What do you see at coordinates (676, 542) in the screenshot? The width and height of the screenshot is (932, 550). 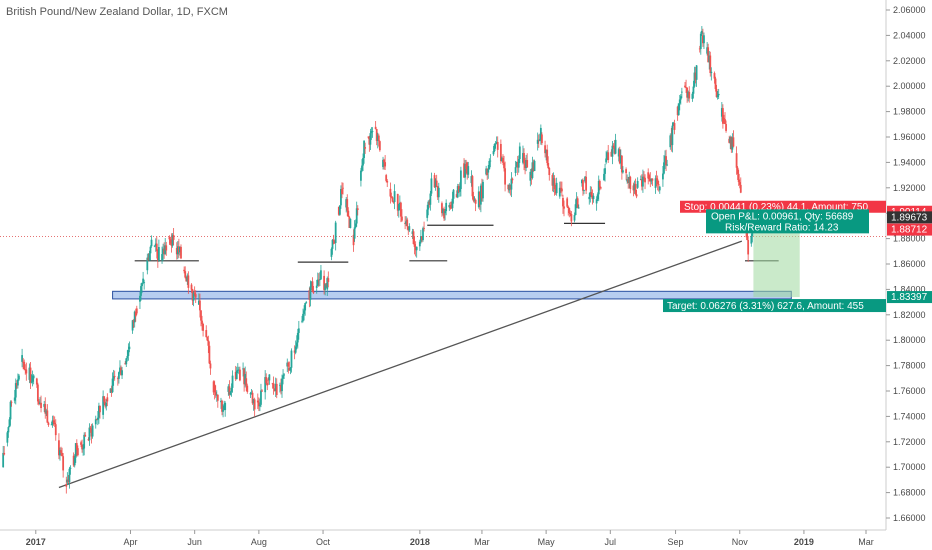 I see `time-tick-label: Sep` at bounding box center [676, 542].